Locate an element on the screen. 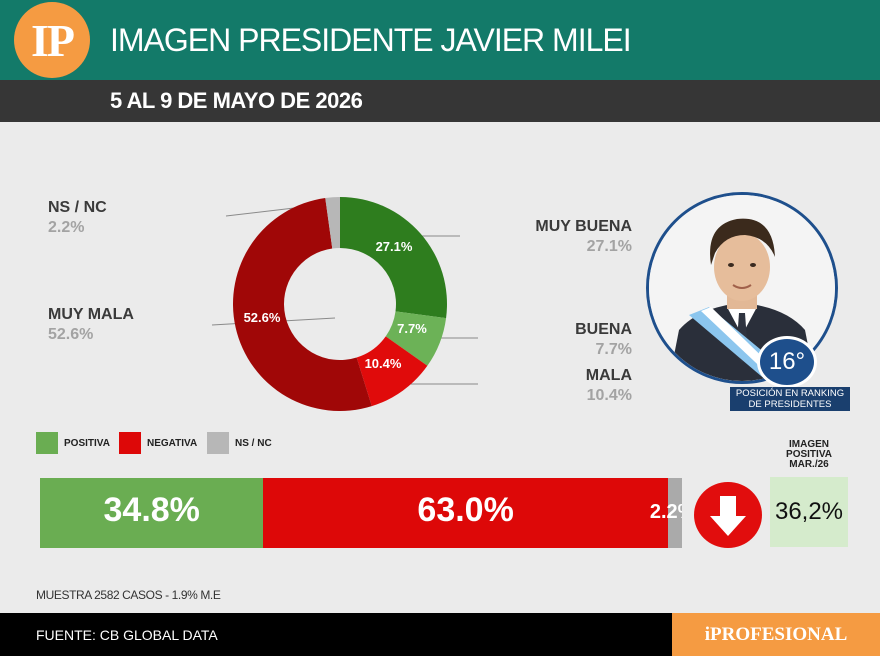 Image resolution: width=880 pixels, height=656 pixels. label-muy-buena: MUY BUENA 27.1% is located at coordinates (583, 237).